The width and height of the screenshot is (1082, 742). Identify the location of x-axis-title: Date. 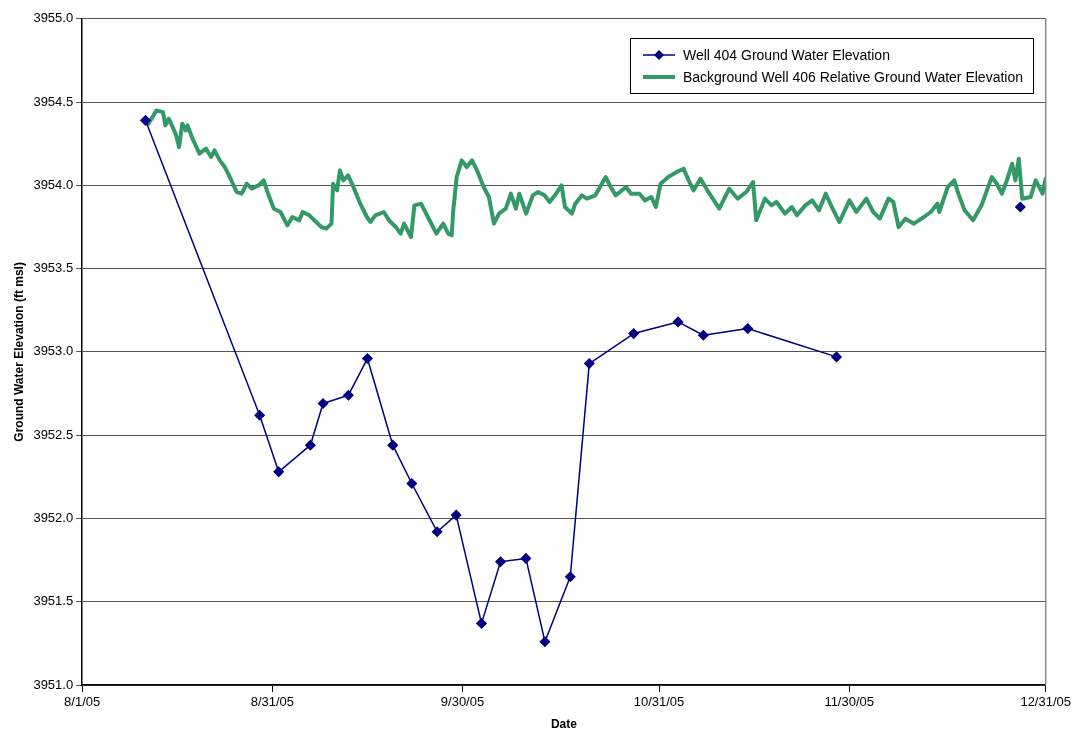
(564, 724).